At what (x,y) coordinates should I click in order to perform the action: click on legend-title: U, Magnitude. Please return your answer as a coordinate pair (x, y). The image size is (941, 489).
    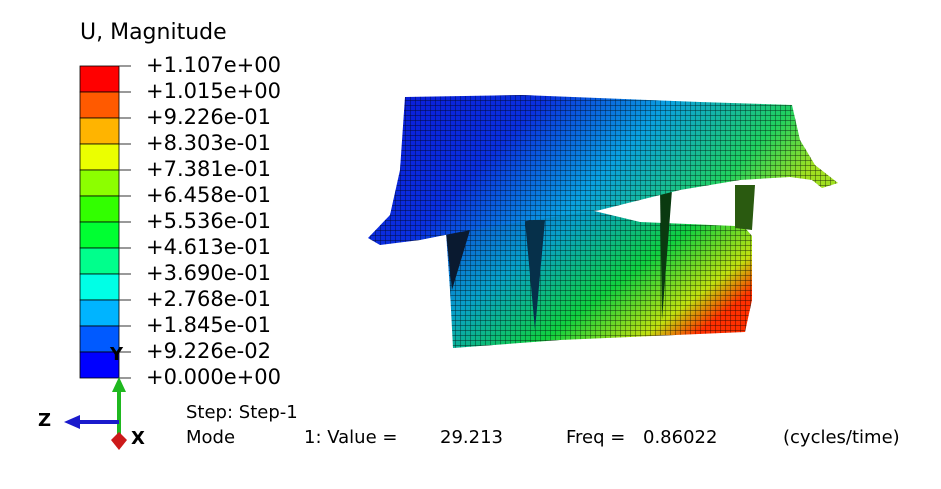
    Looking at the image, I should click on (153, 32).